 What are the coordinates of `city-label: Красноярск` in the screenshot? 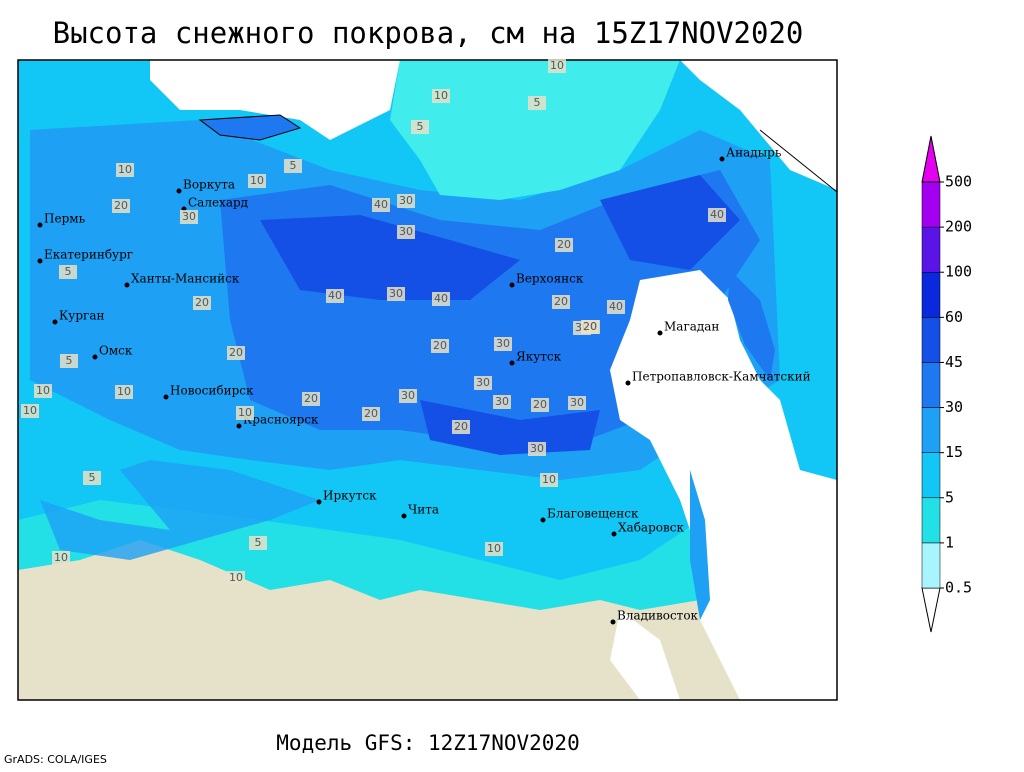 It's located at (281, 420).